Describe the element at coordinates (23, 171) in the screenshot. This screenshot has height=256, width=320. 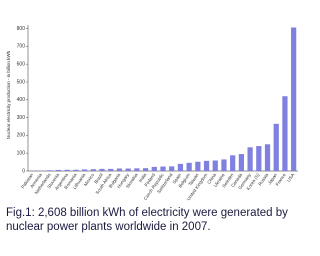
I see `y-tick-label: 0` at that location.